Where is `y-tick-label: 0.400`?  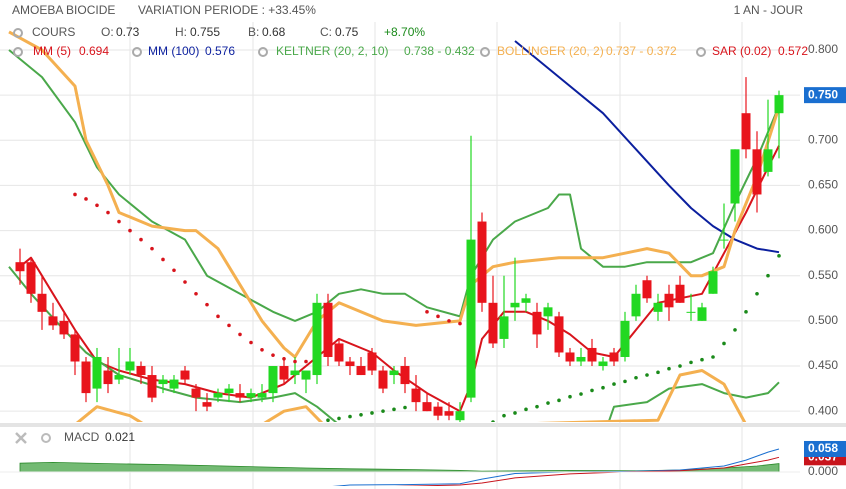
y-tick-label: 0.400 is located at coordinates (823, 410).